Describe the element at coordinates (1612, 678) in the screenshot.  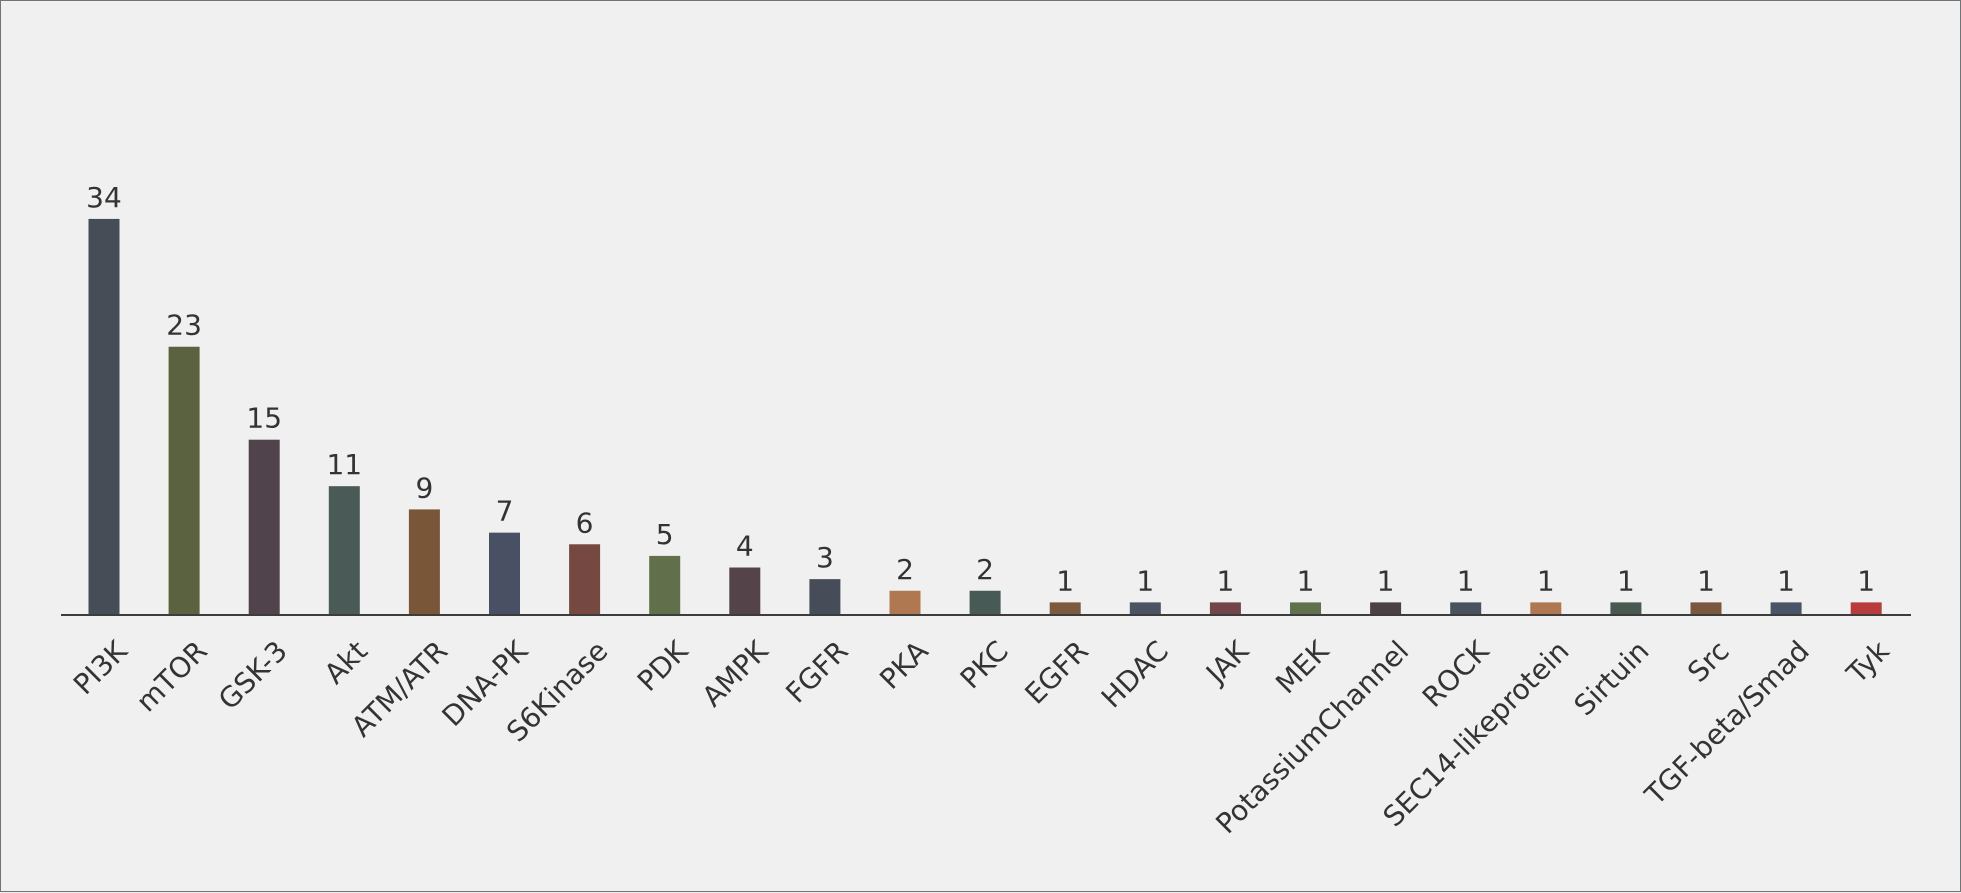
I see `x-tick-label: Sirtuin` at that location.